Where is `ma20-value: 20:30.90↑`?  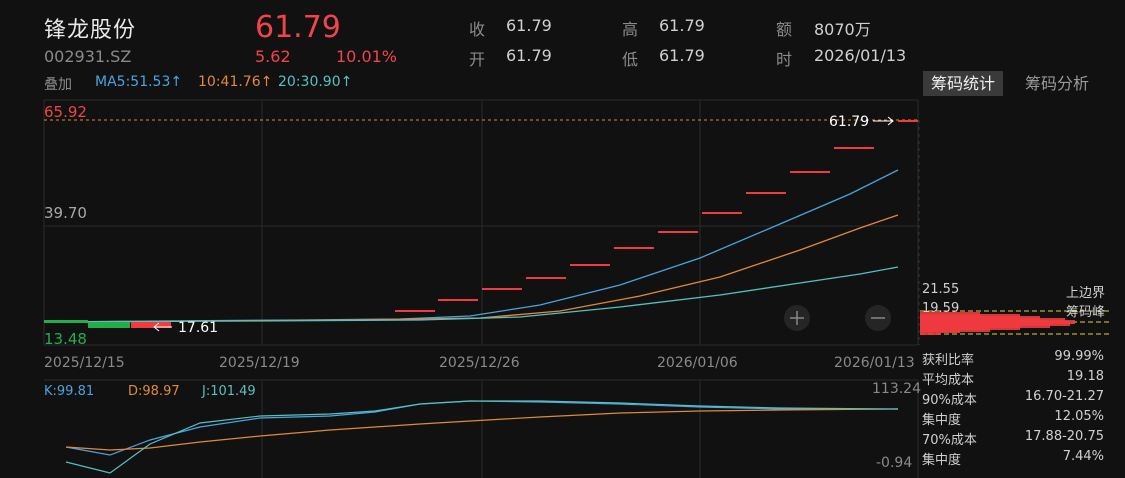
ma20-value: 20:30.90↑ is located at coordinates (315, 82).